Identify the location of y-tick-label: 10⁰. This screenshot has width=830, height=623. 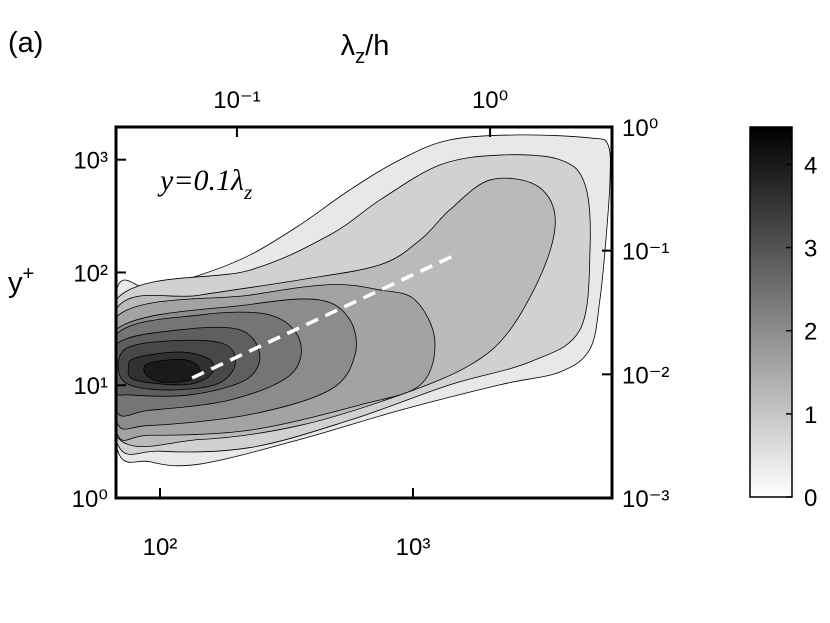
(90, 499).